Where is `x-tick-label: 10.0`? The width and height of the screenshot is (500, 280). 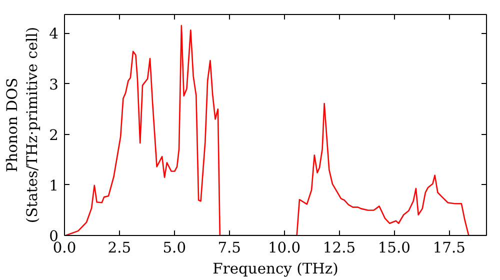 x-tick-label: 10.0 is located at coordinates (284, 248).